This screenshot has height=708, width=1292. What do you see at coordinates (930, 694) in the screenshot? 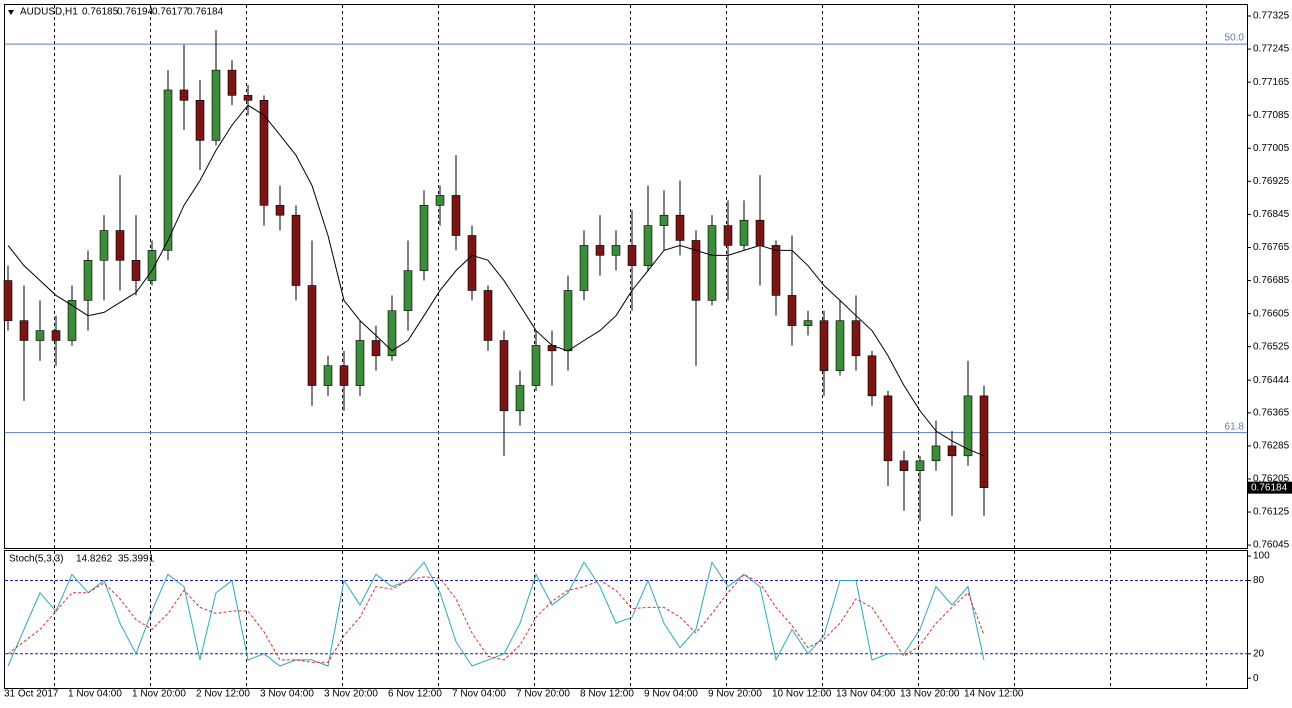
I see `x-tick-label: 13 Nov 20:00` at bounding box center [930, 694].